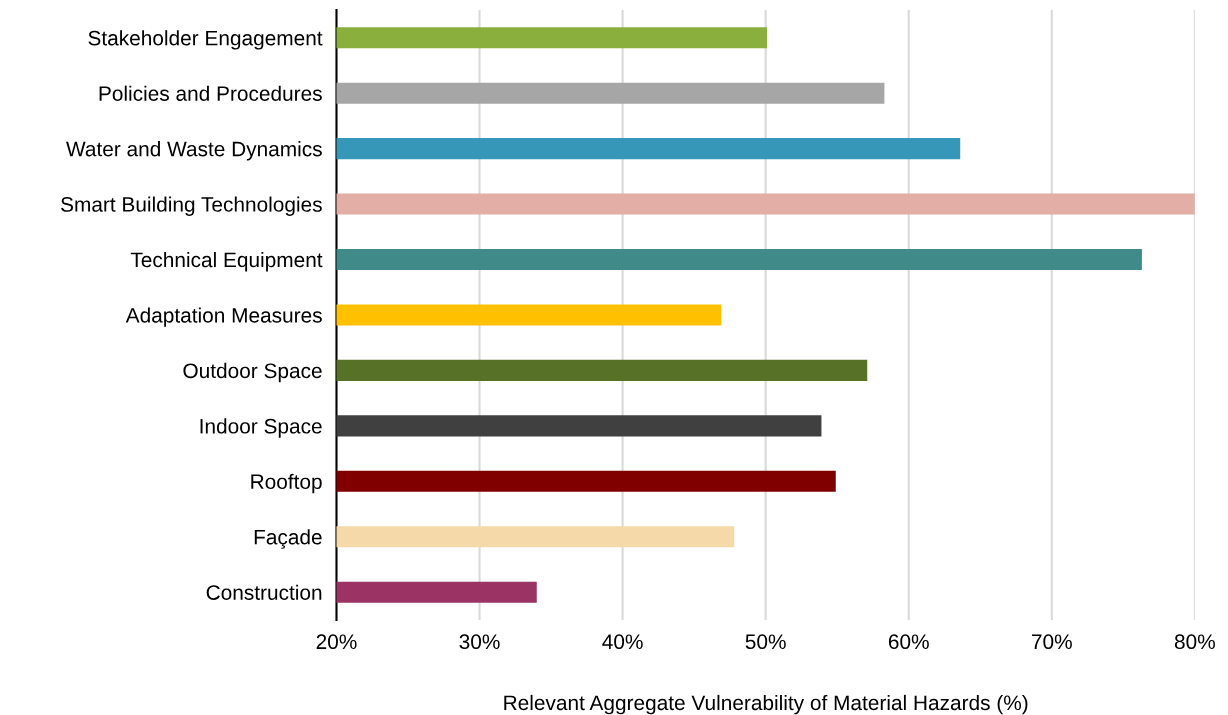 The height and width of the screenshot is (715, 1228). I want to click on x-tick-label: 20%, so click(336, 642).